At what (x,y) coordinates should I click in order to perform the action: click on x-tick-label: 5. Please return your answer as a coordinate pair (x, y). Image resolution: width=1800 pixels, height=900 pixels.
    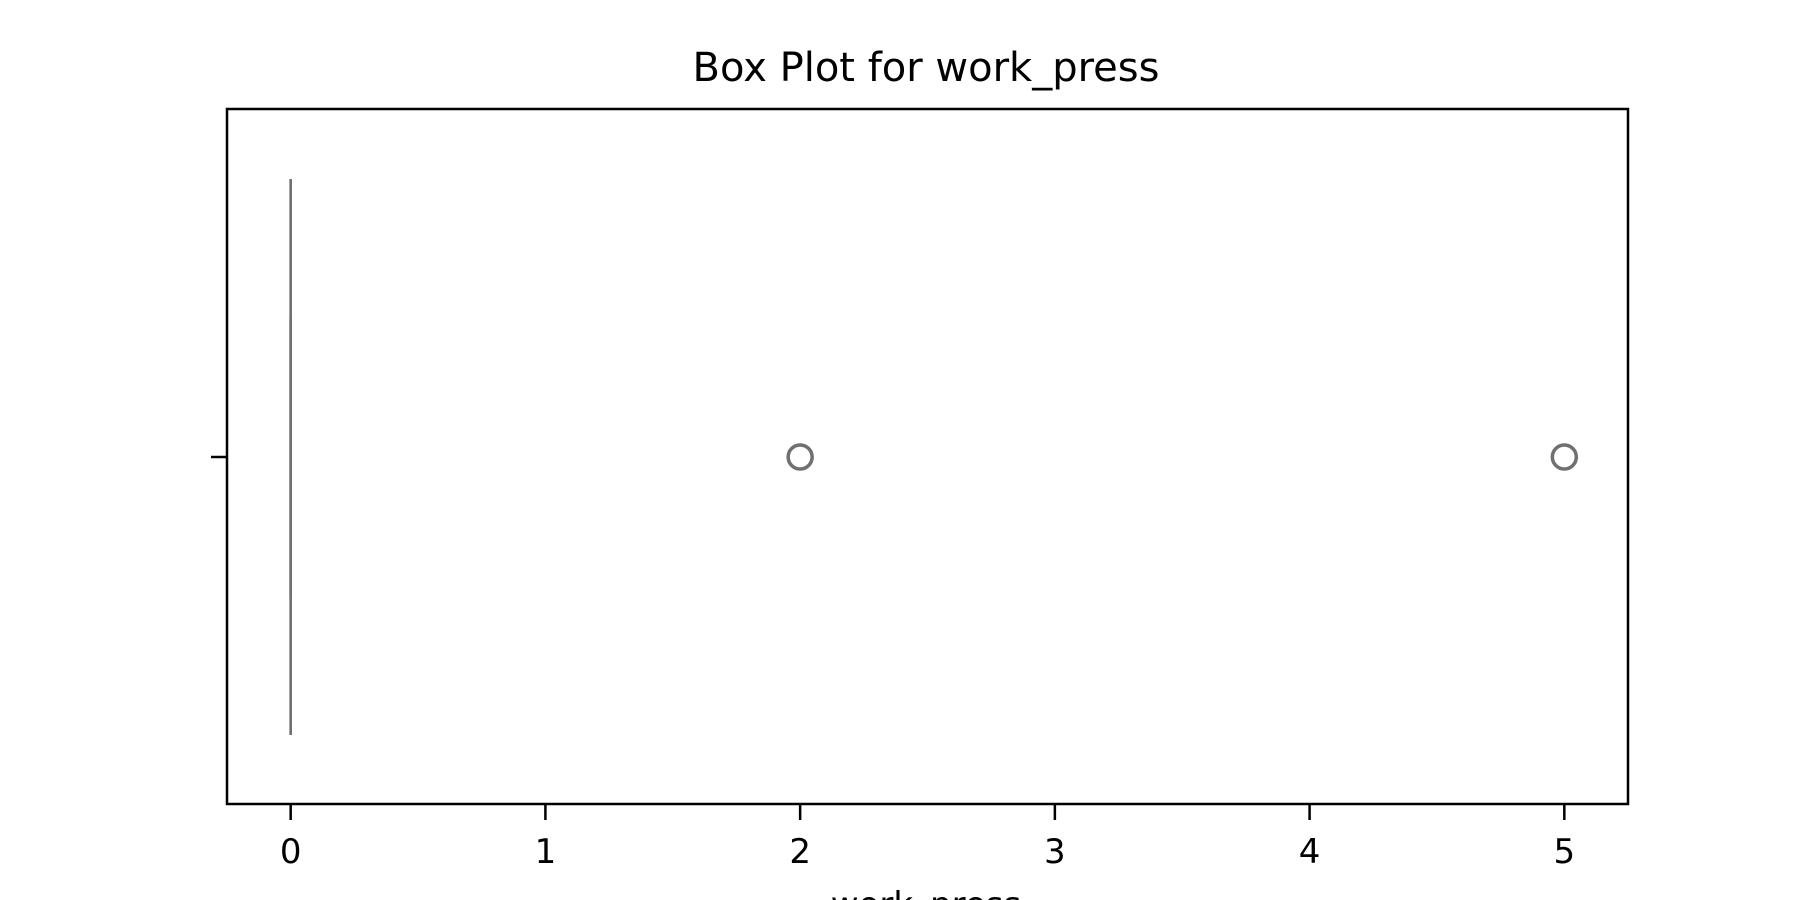
    Looking at the image, I should click on (1564, 852).